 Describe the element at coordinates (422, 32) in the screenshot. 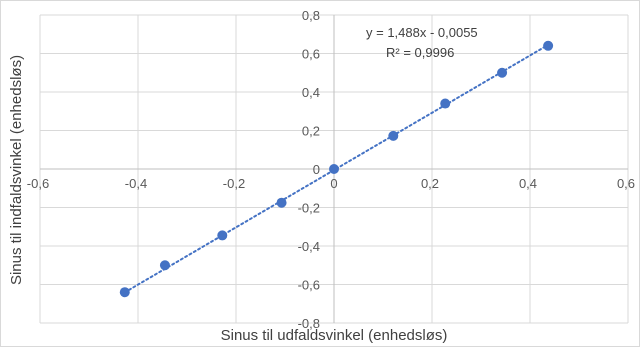

I see `trendline-equation: y = 1,488x - 0,0055` at that location.